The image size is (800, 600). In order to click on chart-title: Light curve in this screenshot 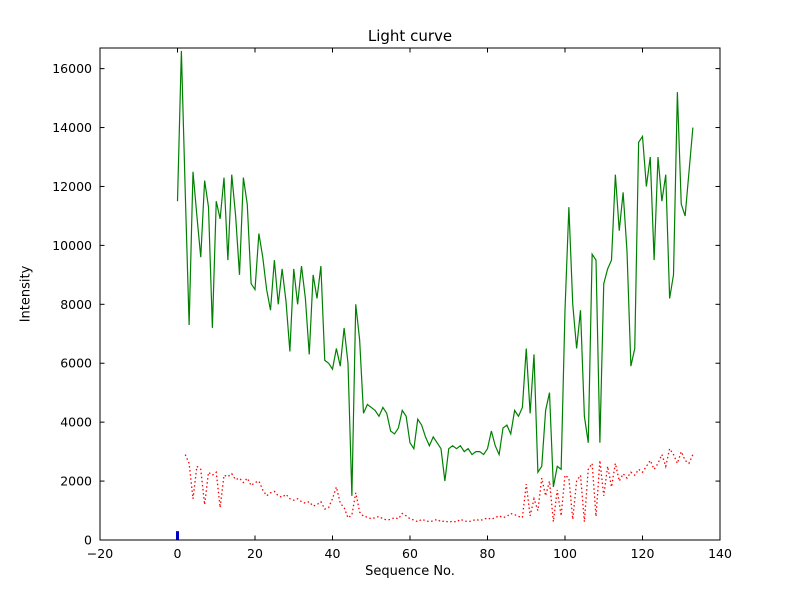, I will do `click(410, 36)`.